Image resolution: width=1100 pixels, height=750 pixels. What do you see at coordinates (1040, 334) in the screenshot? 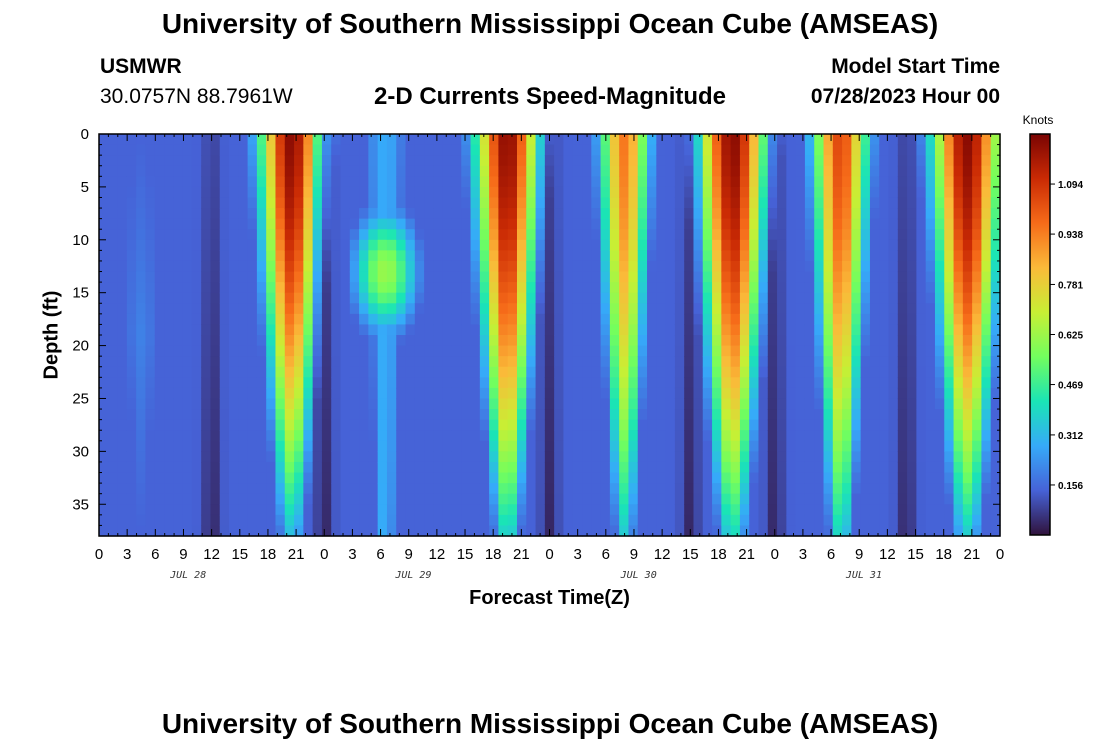
I see `colorbar-gradient` at bounding box center [1040, 334].